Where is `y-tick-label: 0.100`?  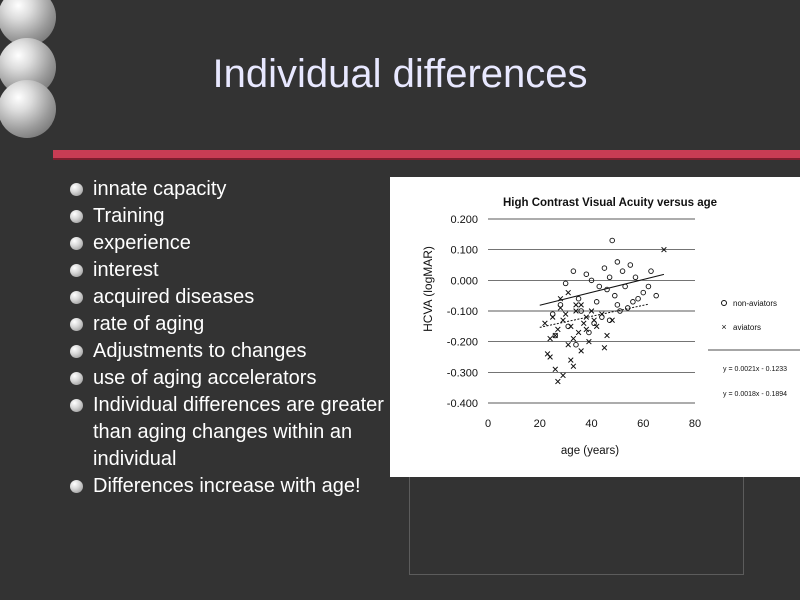
y-tick-label: 0.100 is located at coordinates (464, 251).